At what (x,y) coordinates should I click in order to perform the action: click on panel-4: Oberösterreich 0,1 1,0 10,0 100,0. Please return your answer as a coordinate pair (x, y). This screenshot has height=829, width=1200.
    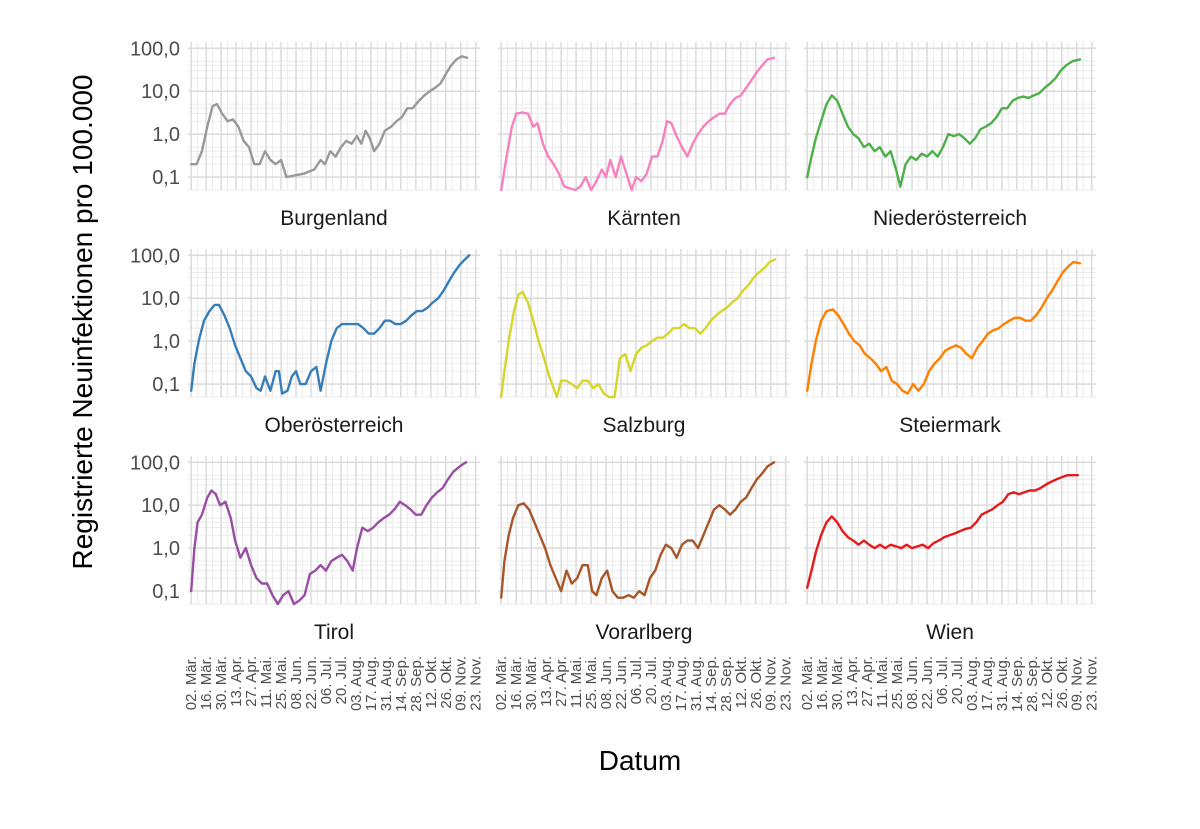
    Looking at the image, I should click on (305, 341).